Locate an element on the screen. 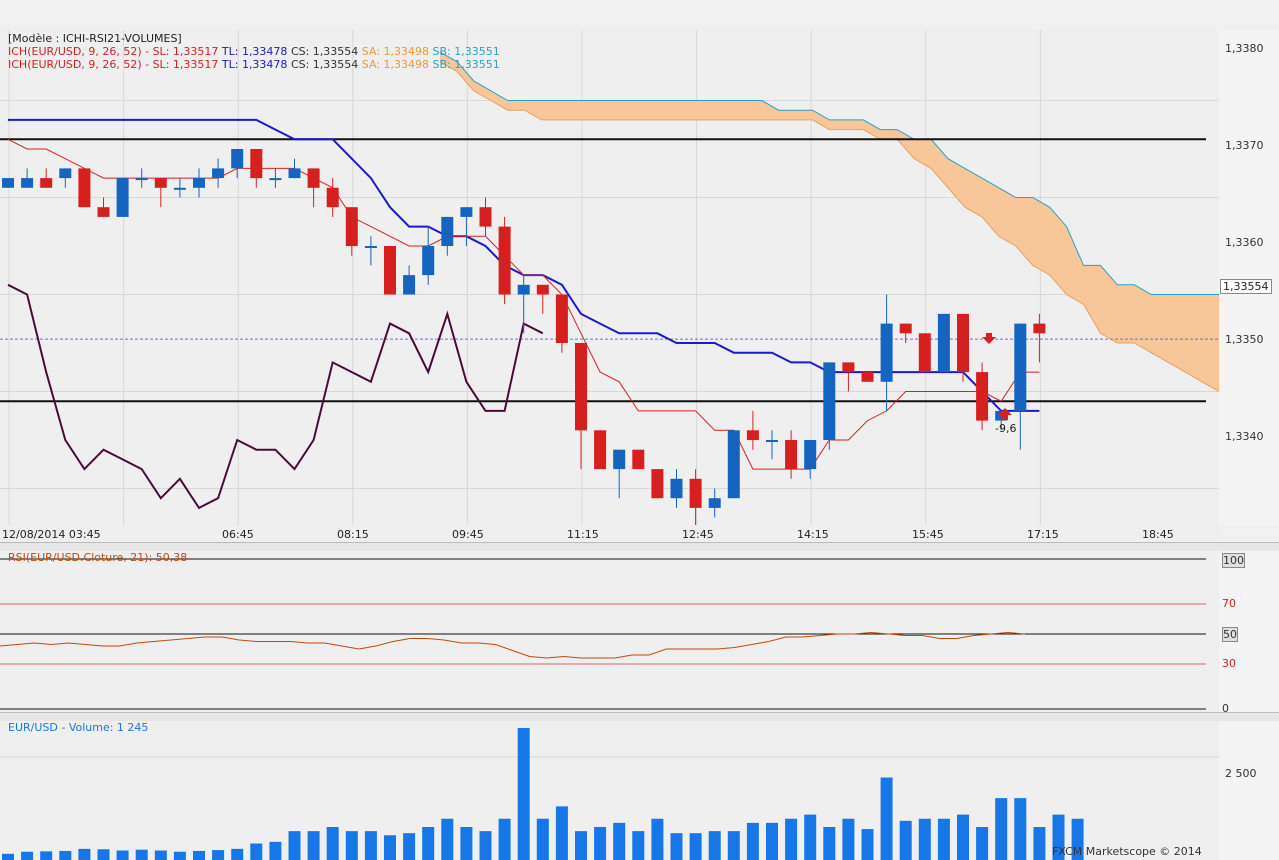 The image size is (1279, 860). volume-chart is located at coordinates (609, 794).